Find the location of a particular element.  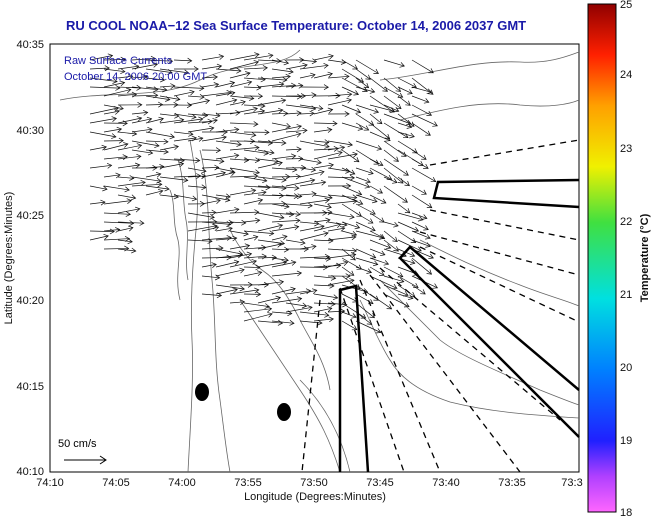

y-tick-label: 40:35 is located at coordinates (30, 45).